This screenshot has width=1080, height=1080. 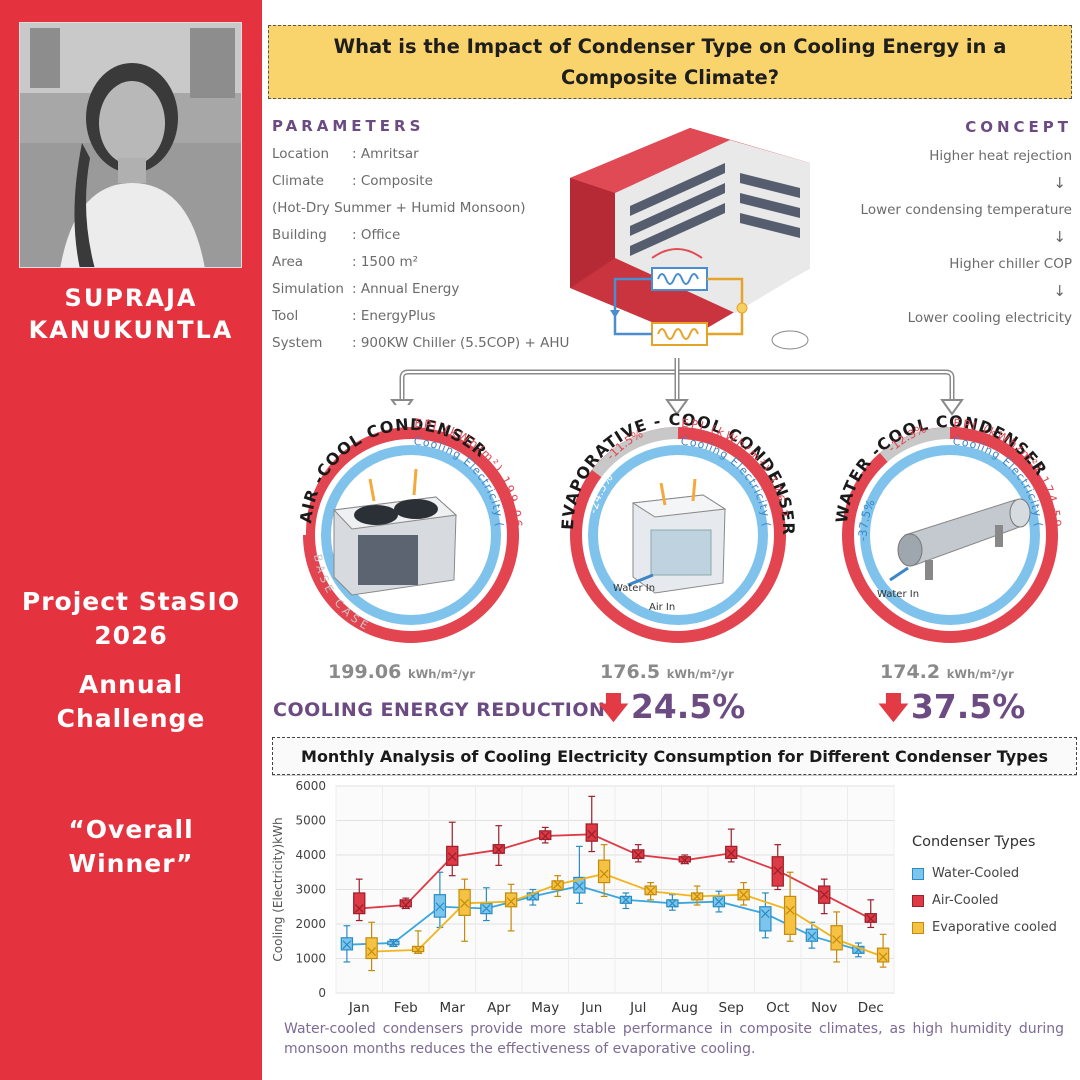 What do you see at coordinates (131, 718) in the screenshot?
I see `challenge-line2: Challenge` at bounding box center [131, 718].